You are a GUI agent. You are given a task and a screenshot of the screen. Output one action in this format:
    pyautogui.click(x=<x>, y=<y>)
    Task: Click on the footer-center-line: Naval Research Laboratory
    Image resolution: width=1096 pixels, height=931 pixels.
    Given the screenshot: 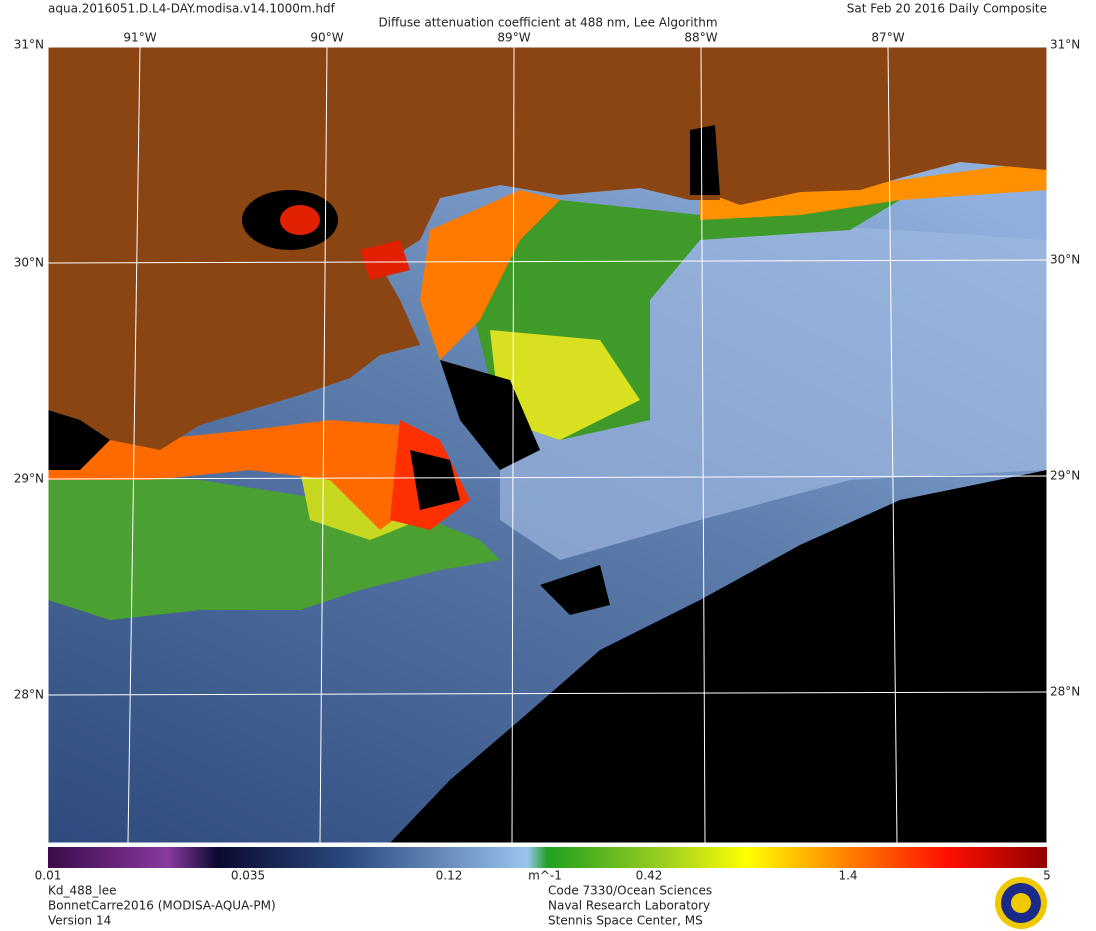 What is the action you would take?
    pyautogui.click(x=629, y=906)
    